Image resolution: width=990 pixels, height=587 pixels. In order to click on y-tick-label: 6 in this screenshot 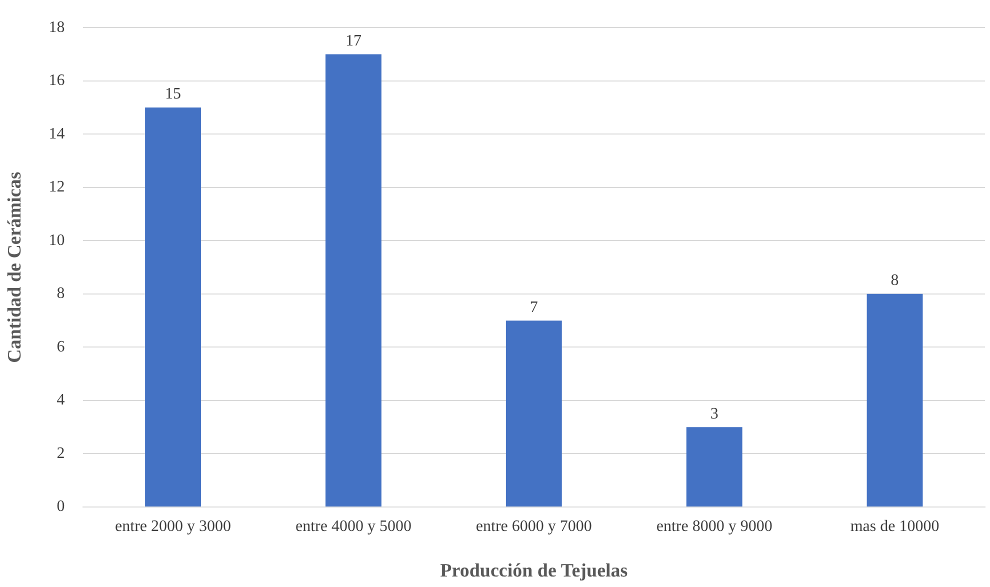, I will do `click(60, 347)`.